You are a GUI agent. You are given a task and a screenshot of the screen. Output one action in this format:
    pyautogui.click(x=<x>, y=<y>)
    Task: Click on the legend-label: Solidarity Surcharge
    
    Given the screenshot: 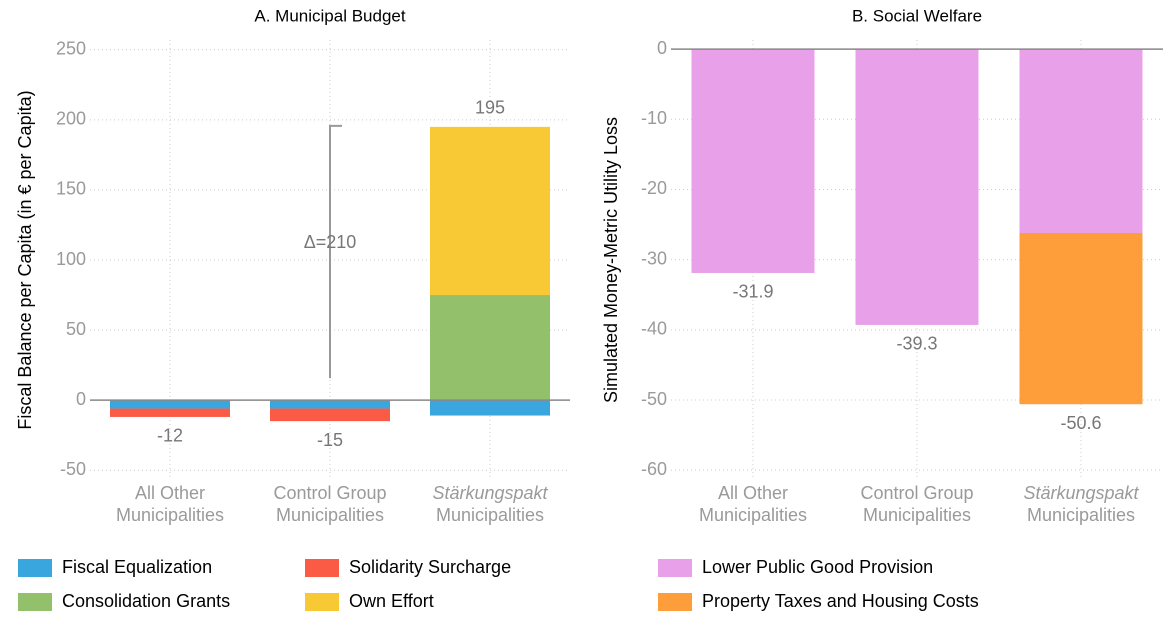 What is the action you would take?
    pyautogui.click(x=430, y=567)
    